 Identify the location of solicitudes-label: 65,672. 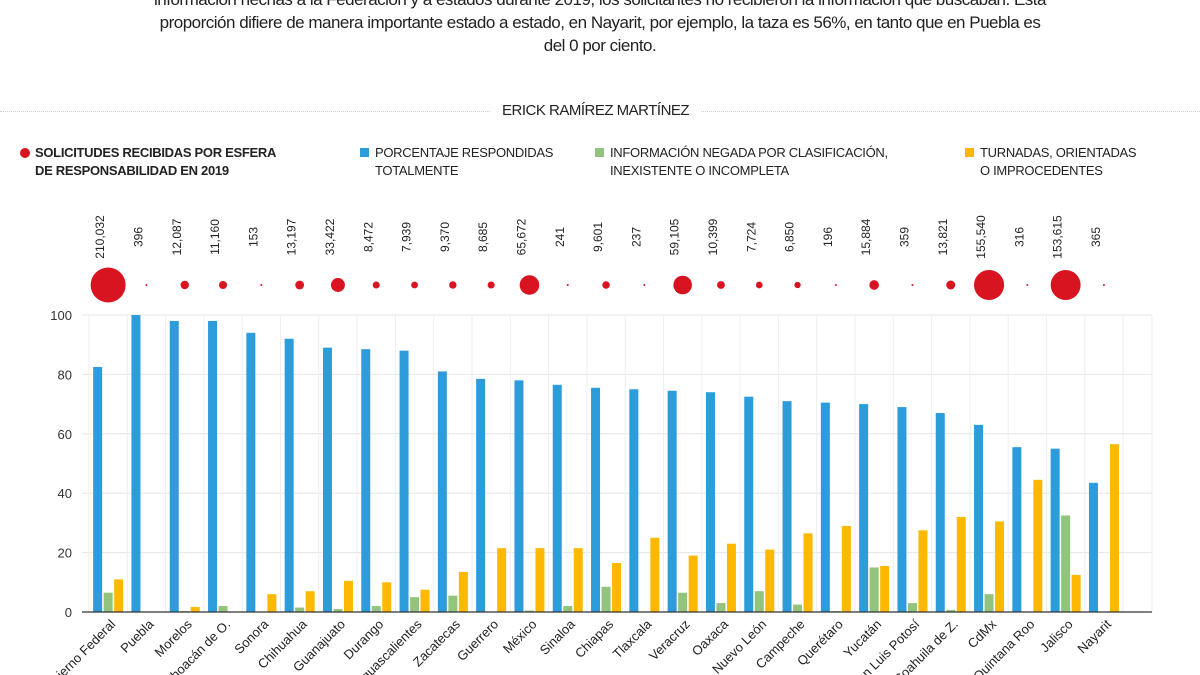
(521, 236).